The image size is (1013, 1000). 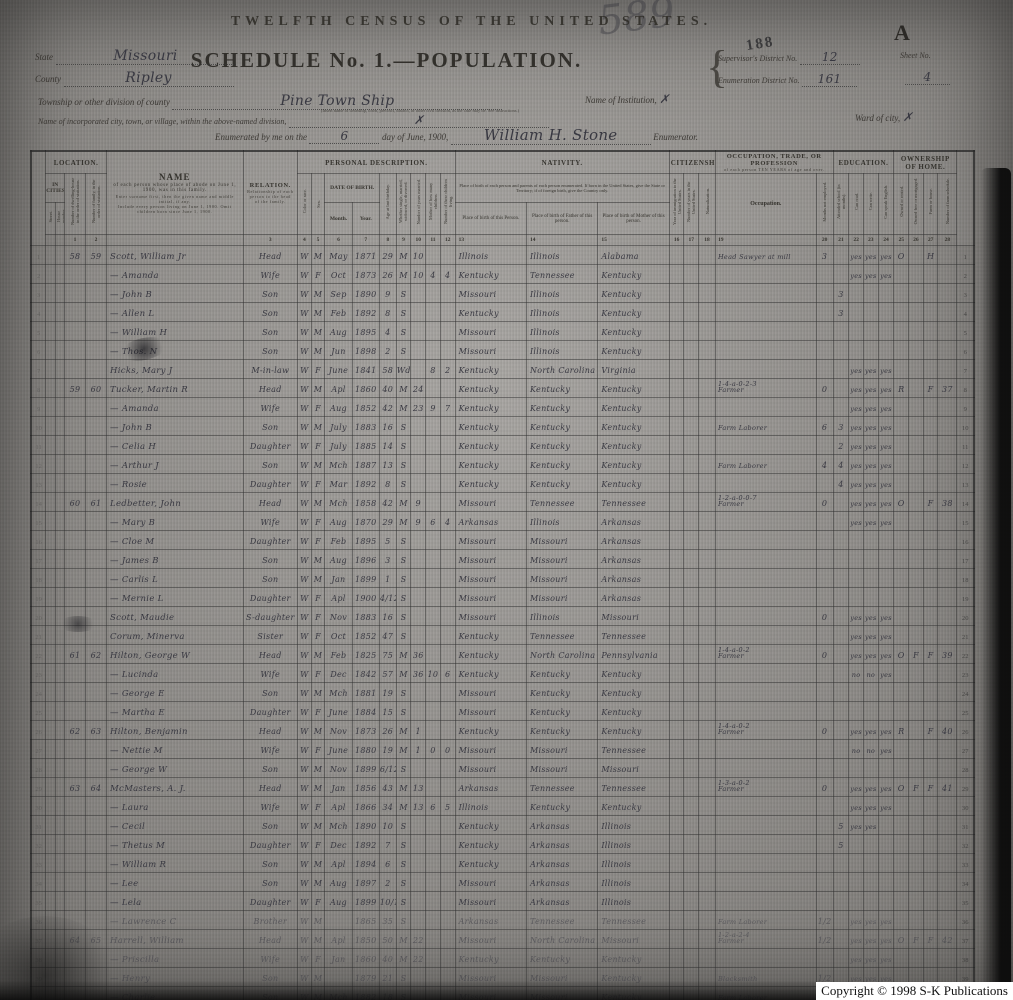 I want to click on table-cell: 1/2, so click(x=824, y=939).